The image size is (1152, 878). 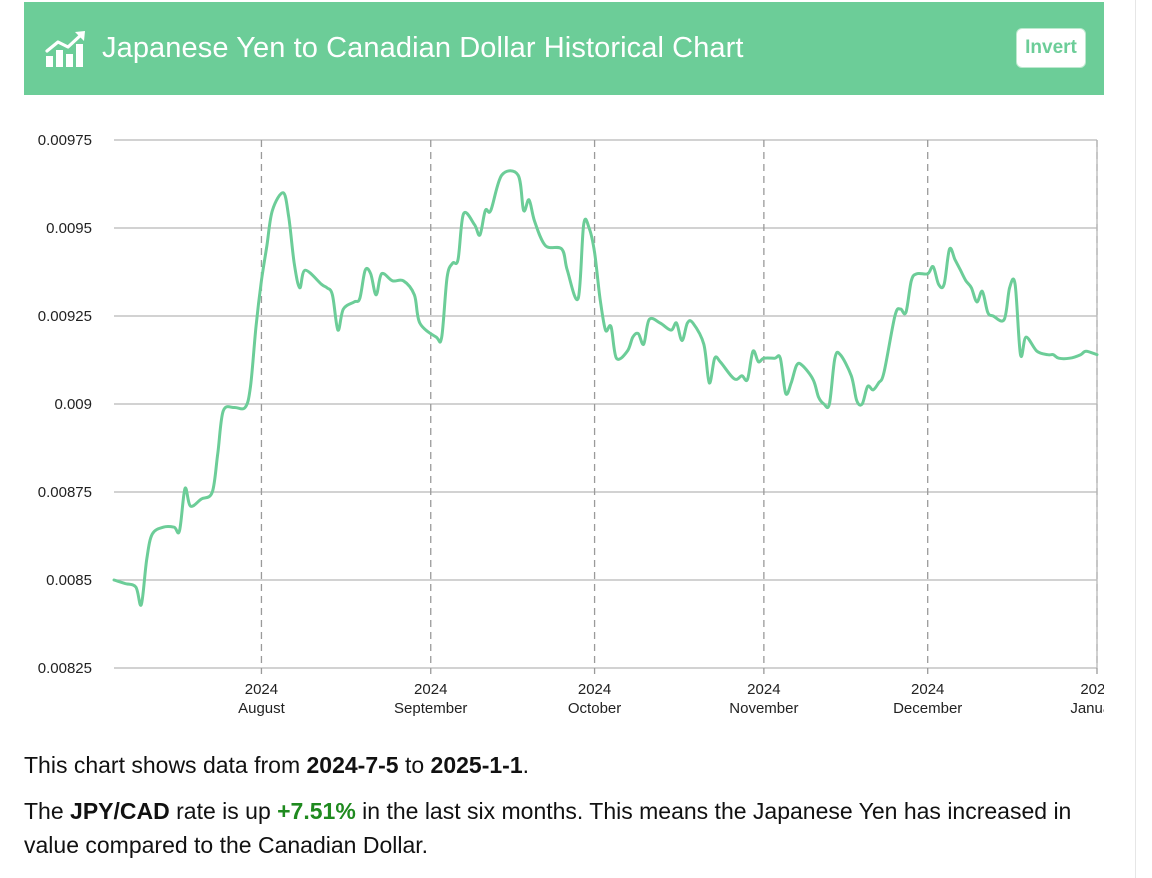 What do you see at coordinates (430, 708) in the screenshot?
I see `x-tick-month: September` at bounding box center [430, 708].